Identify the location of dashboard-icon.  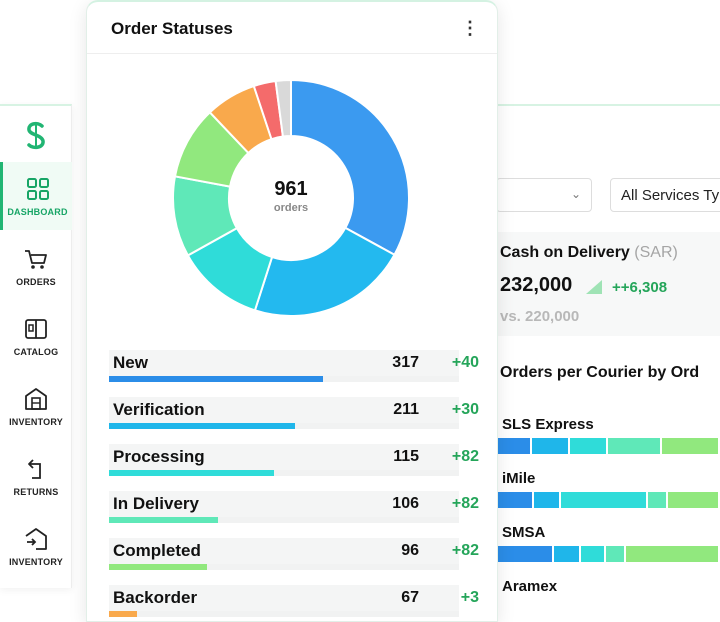
(37, 189).